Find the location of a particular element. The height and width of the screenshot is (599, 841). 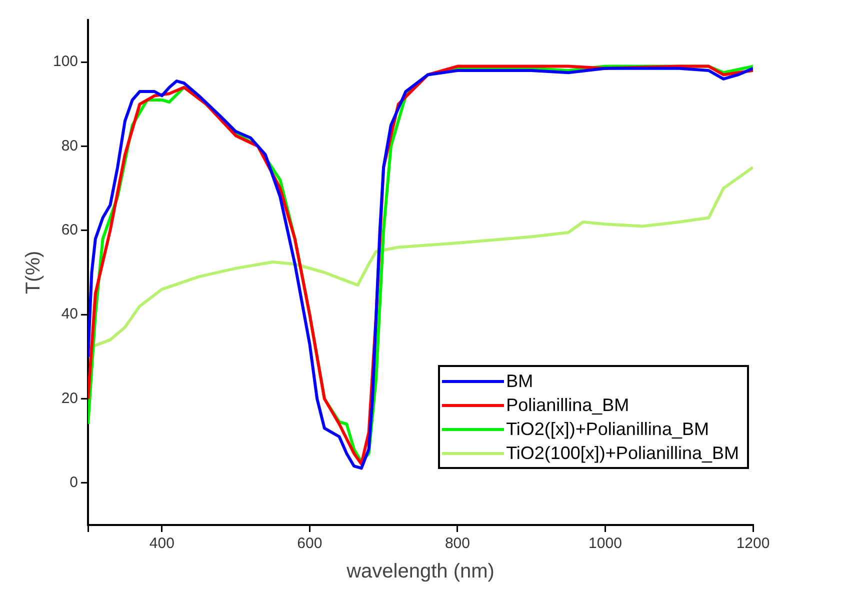

legend-label: Polianillina_BM is located at coordinates (568, 405).